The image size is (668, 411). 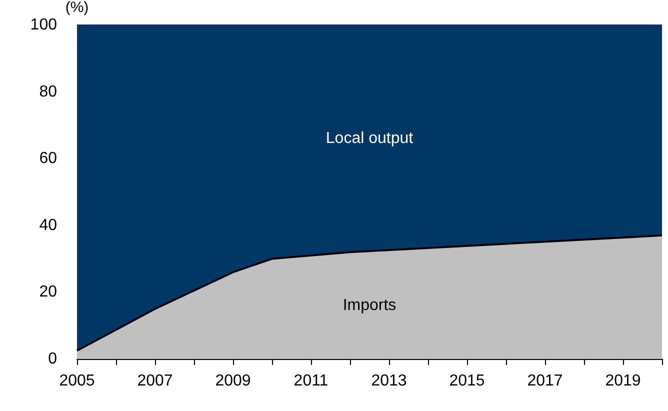 I want to click on y-tick-label: 0, so click(x=53, y=359).